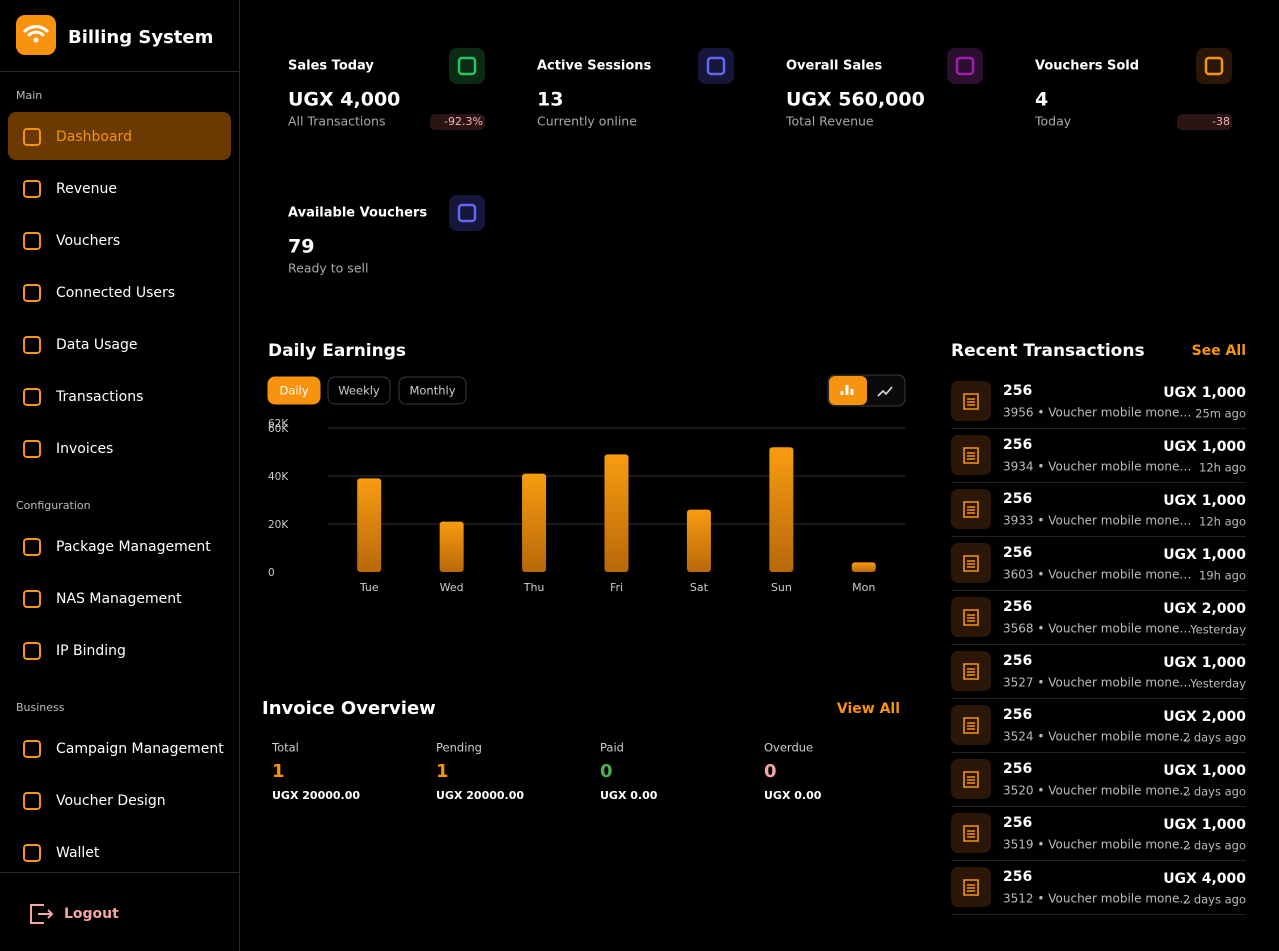 The image size is (1279, 951). I want to click on invoice-amount: UGX 0.00, so click(793, 795).